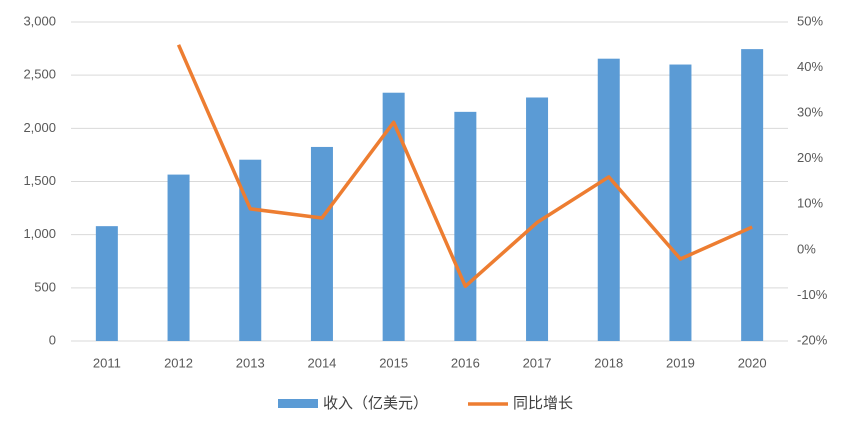  Describe the element at coordinates (39, 233) in the screenshot. I see `y-tick-label: 1,000` at that location.